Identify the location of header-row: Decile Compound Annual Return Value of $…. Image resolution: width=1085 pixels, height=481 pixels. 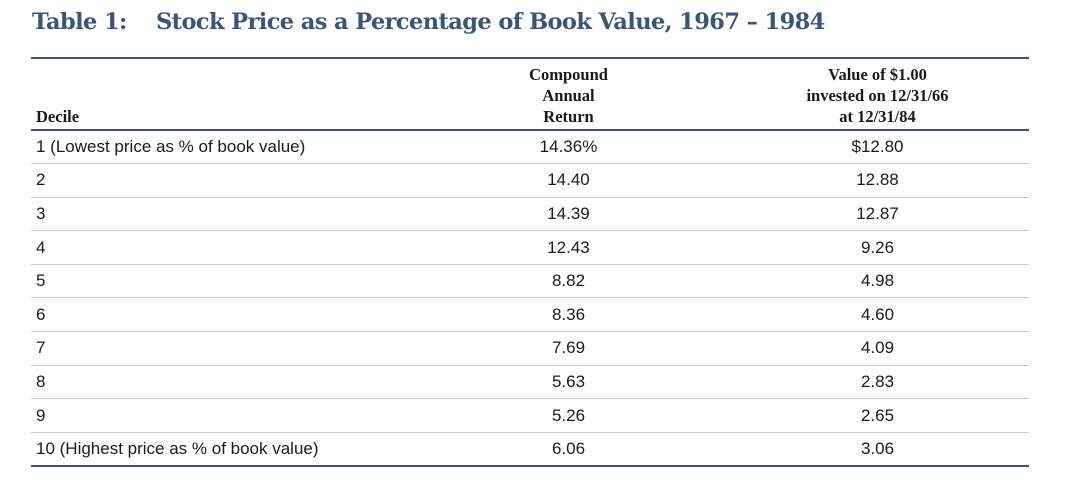
(530, 94).